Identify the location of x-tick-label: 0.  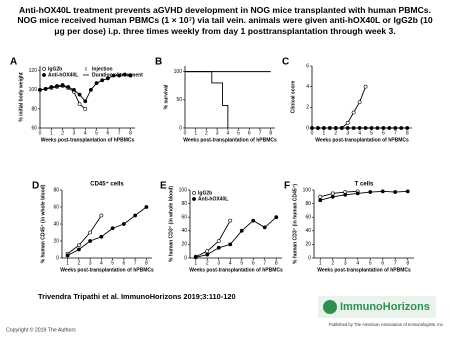
(40, 133).